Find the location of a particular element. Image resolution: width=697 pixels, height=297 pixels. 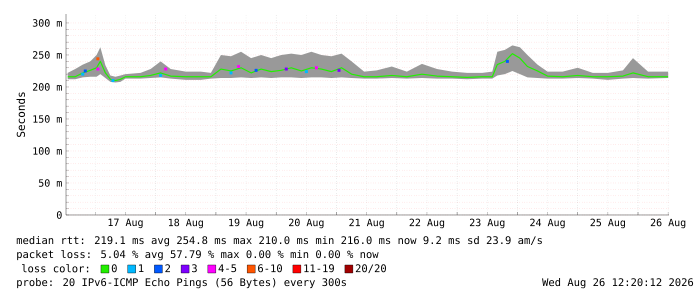

legend-label: 0 is located at coordinates (114, 268).